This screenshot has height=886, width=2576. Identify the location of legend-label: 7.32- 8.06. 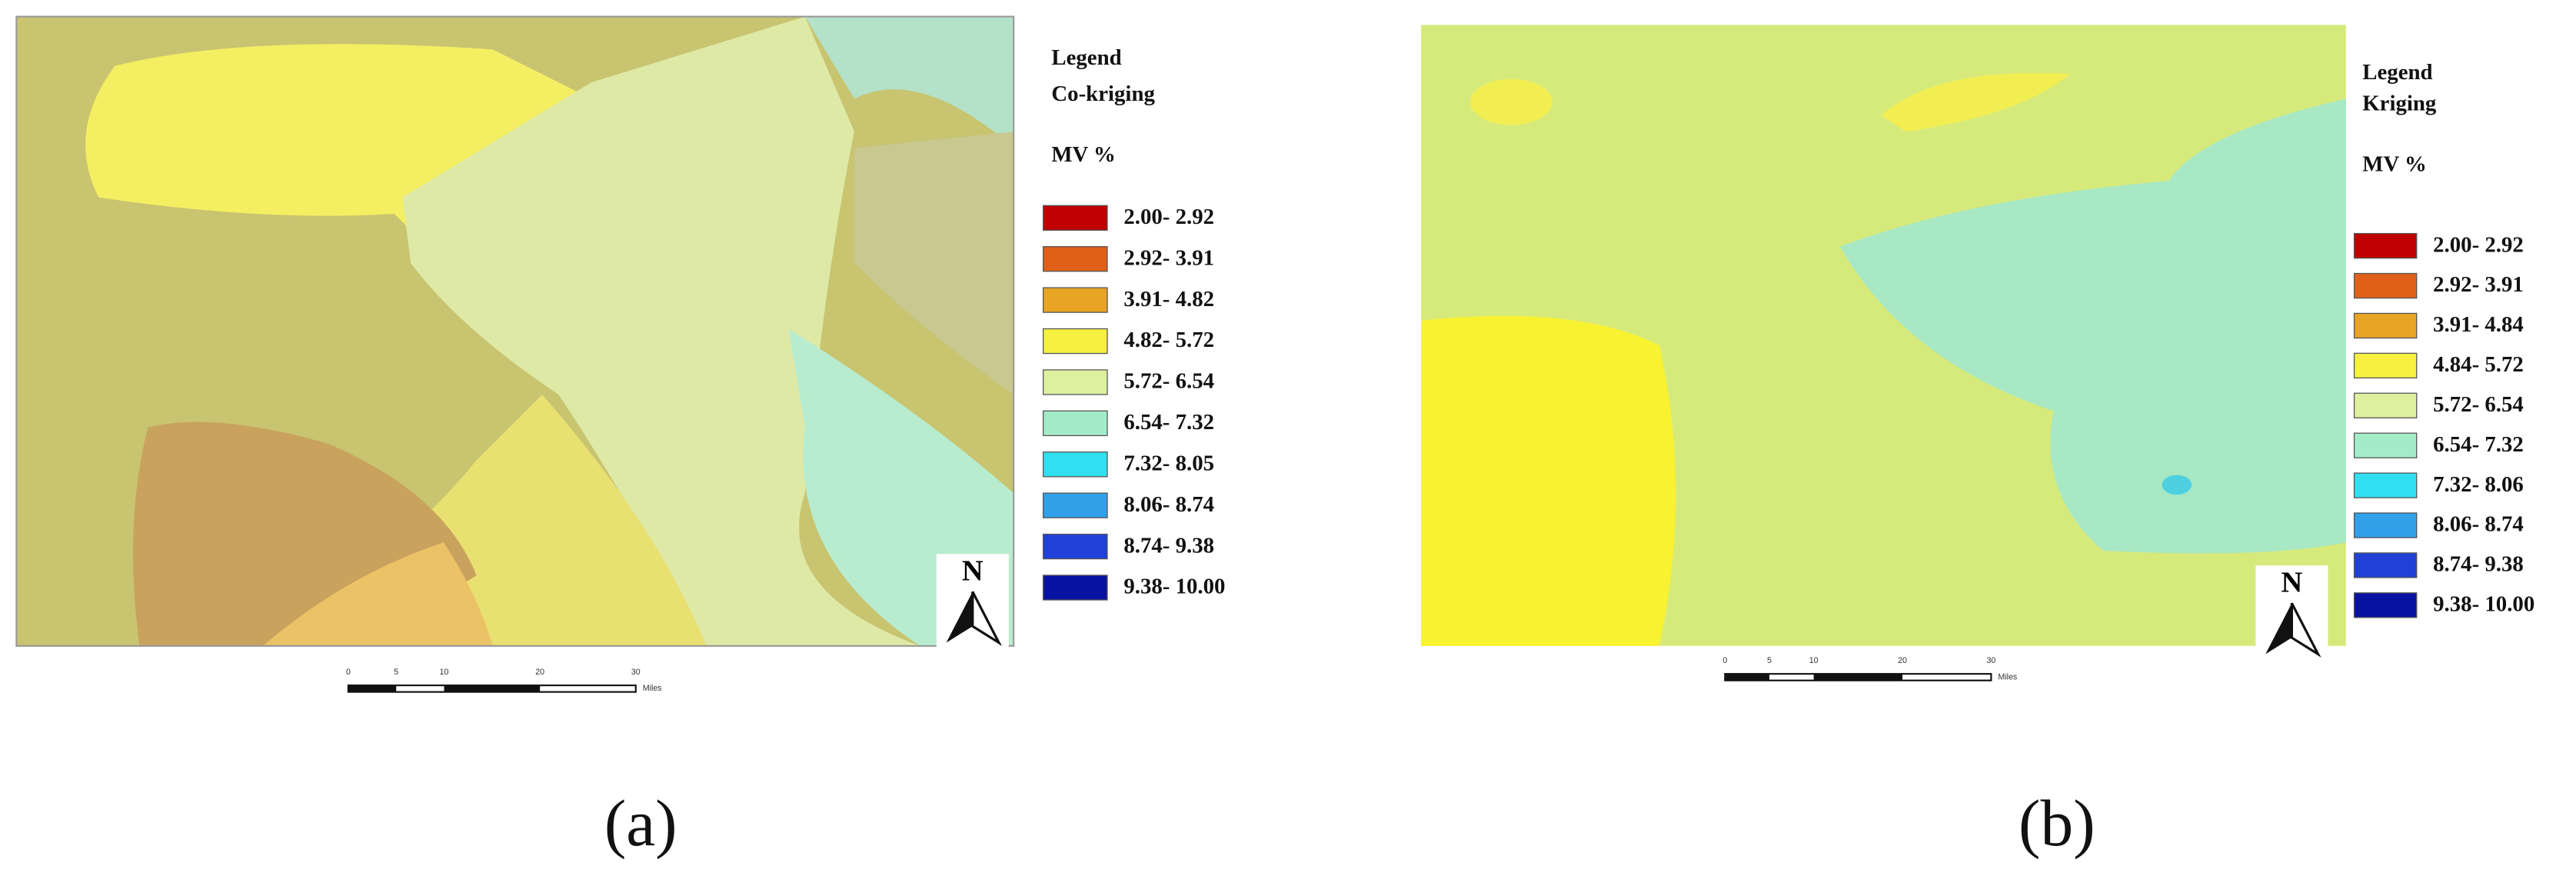
(2478, 484).